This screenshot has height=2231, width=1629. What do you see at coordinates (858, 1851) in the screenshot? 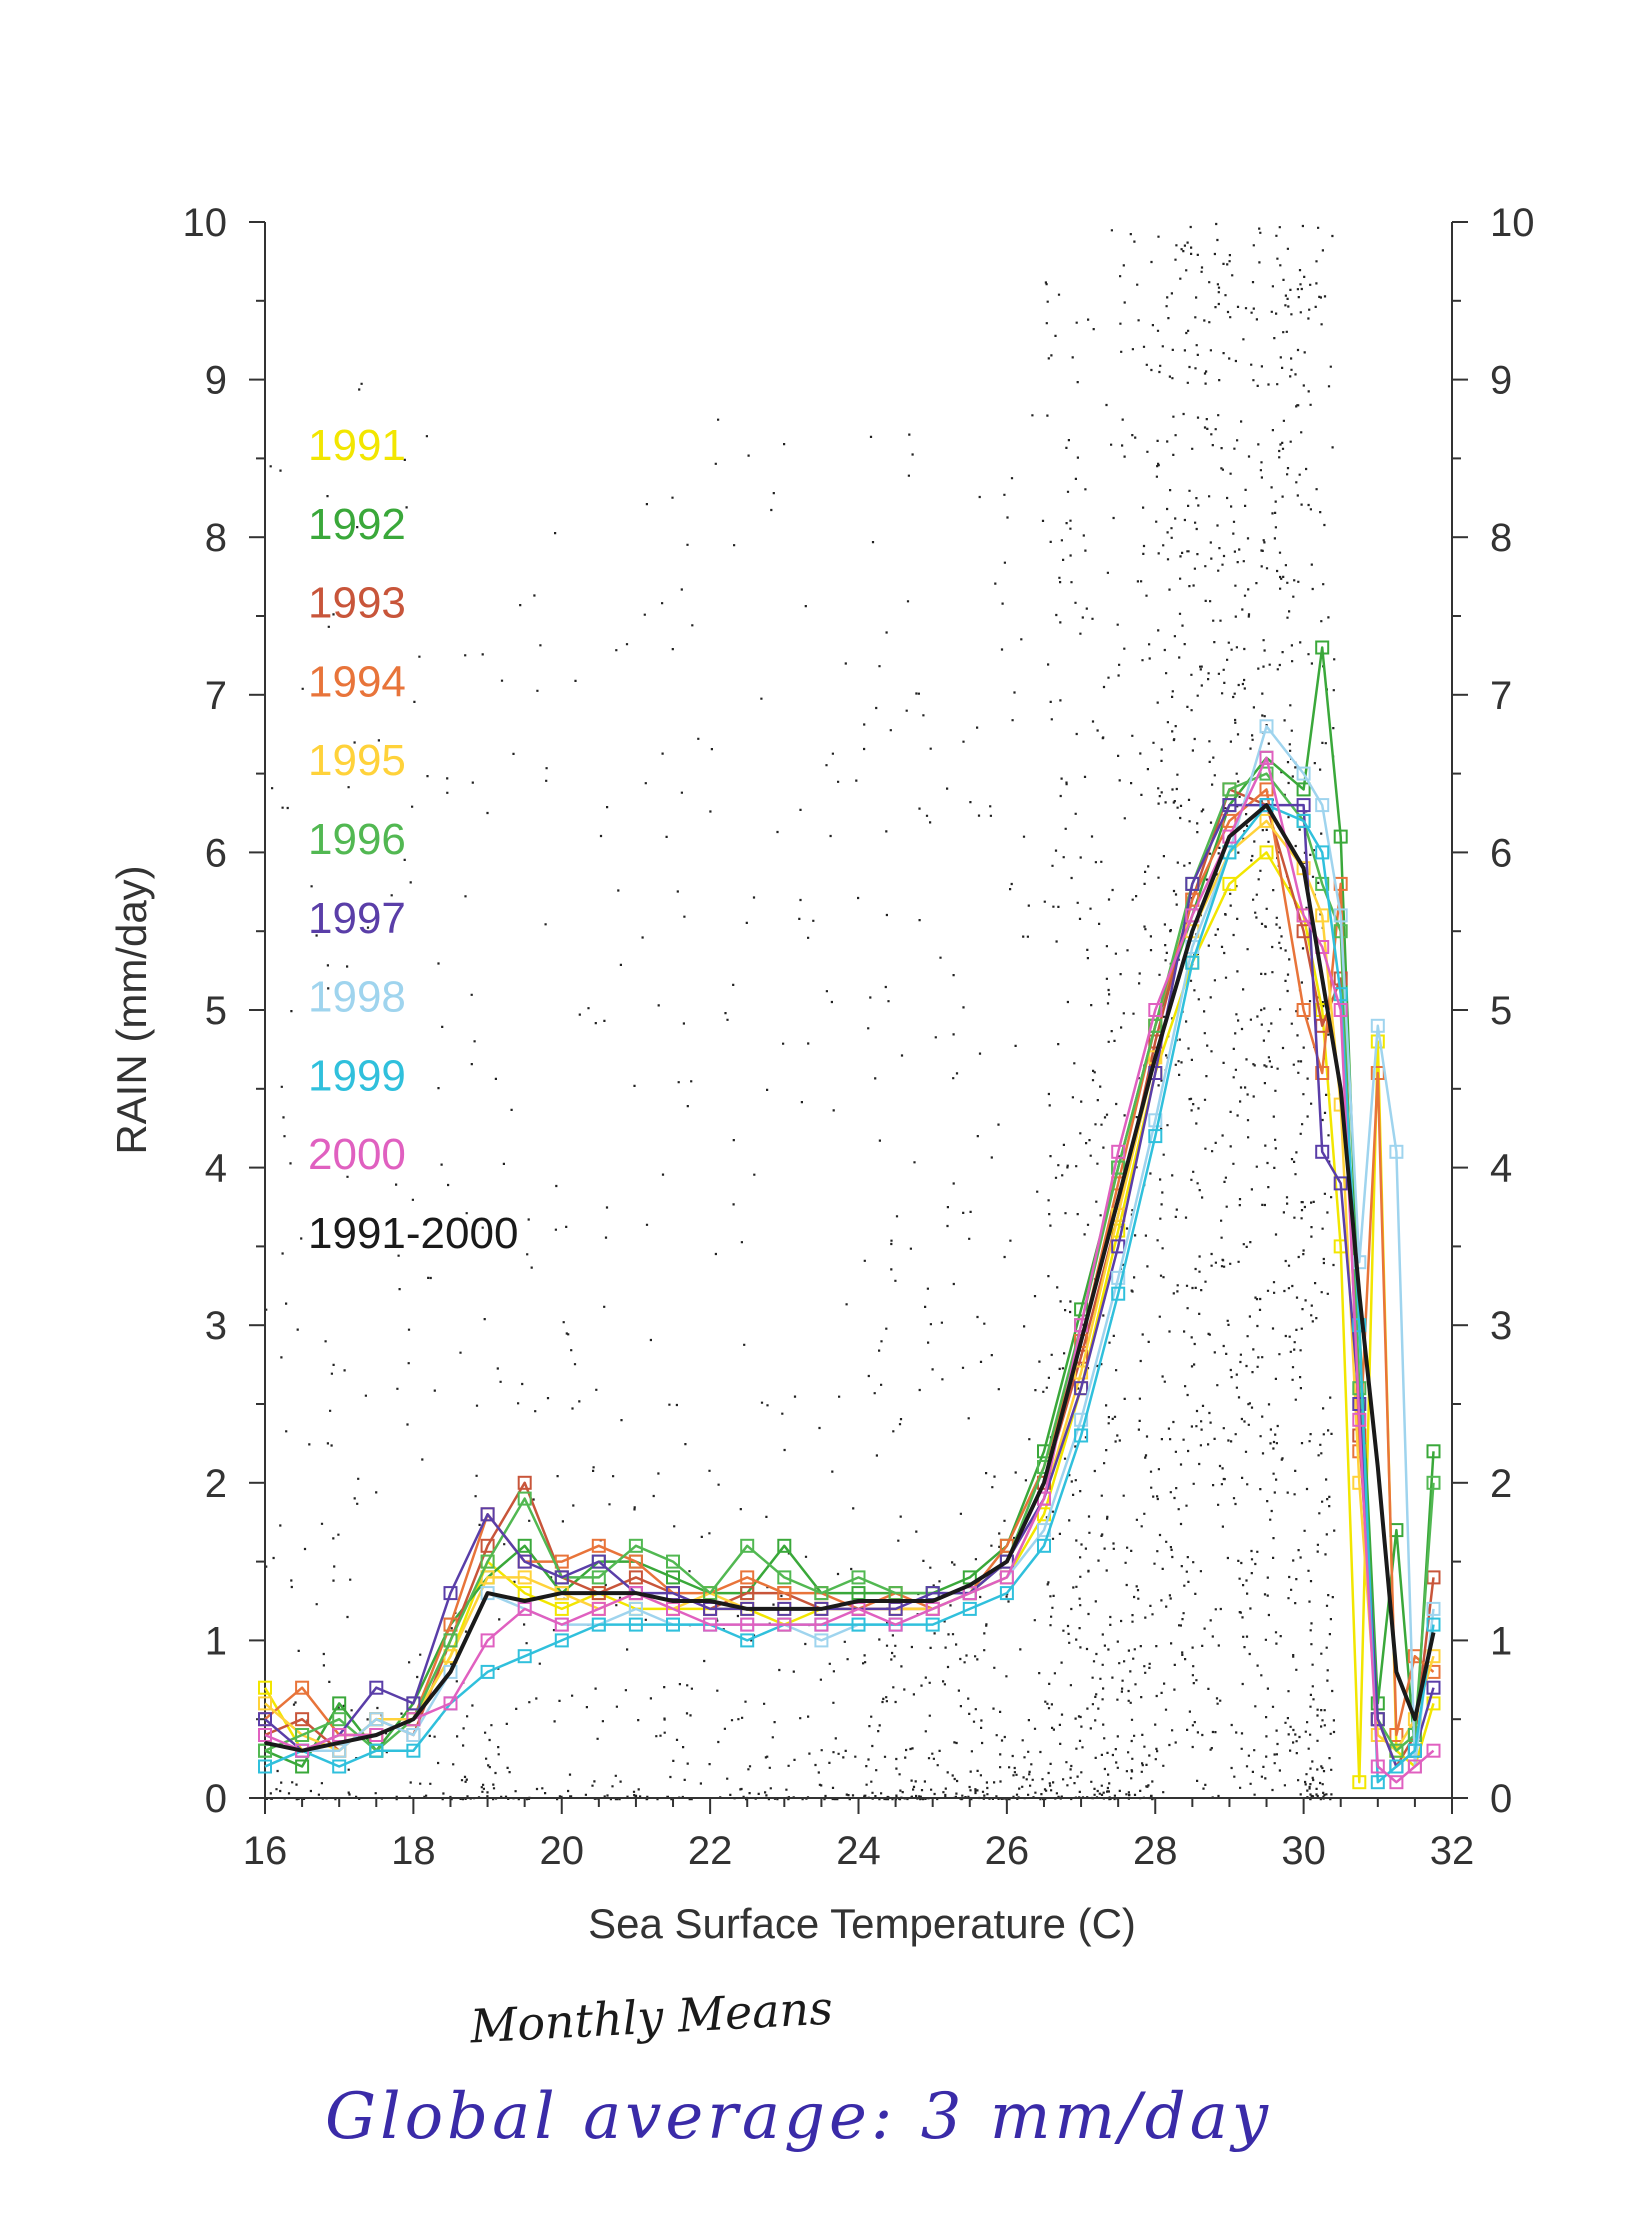
I see `x-tick-label: 24` at bounding box center [858, 1851].